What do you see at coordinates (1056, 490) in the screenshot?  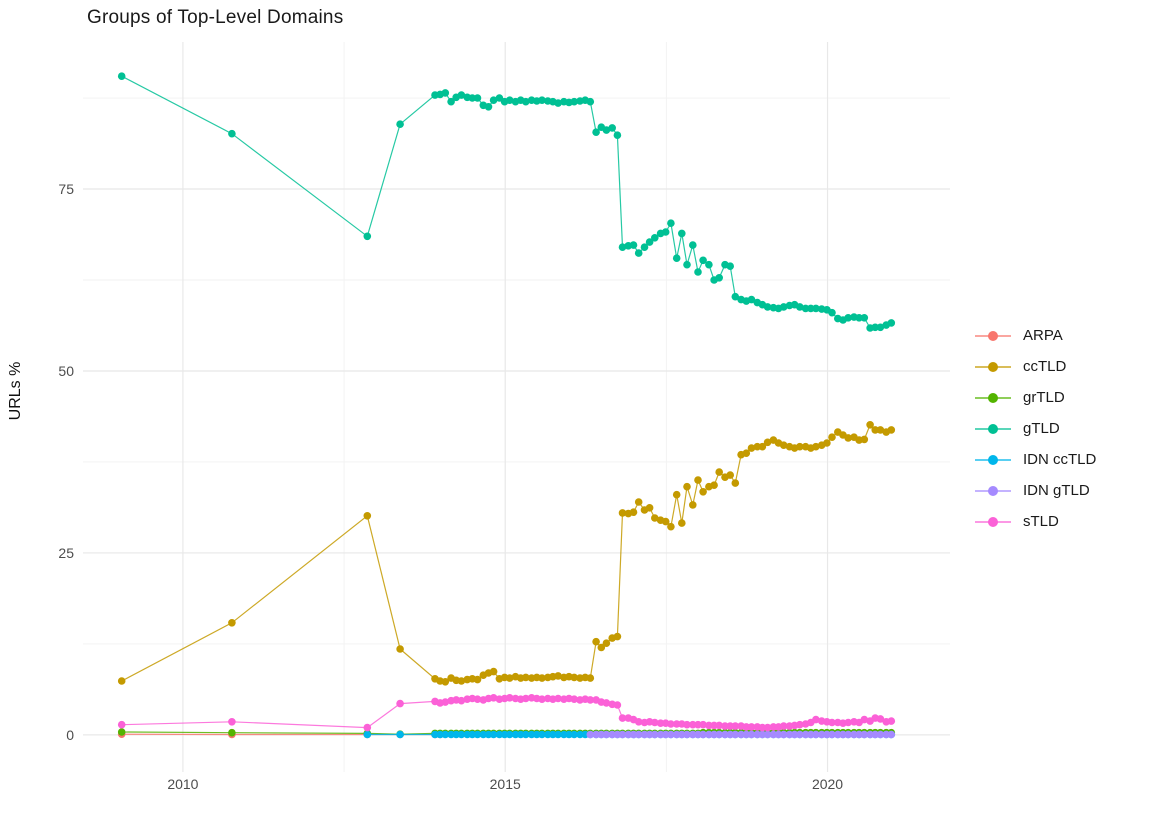 I see `legend-label: IDN gTLD` at bounding box center [1056, 490].